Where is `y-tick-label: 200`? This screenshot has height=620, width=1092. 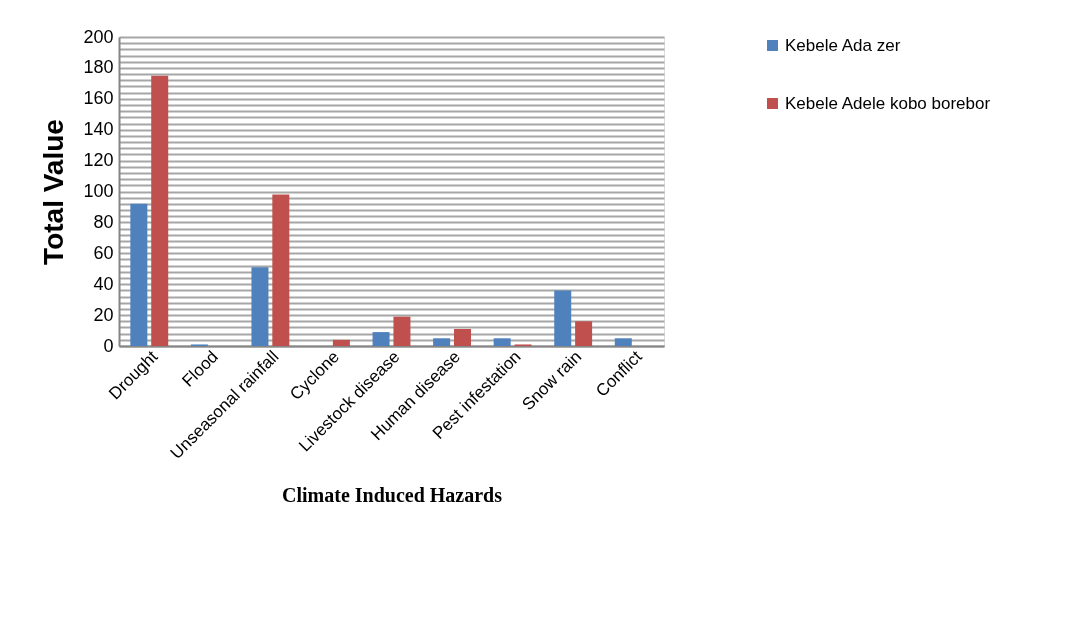
y-tick-label: 200 is located at coordinates (98, 36).